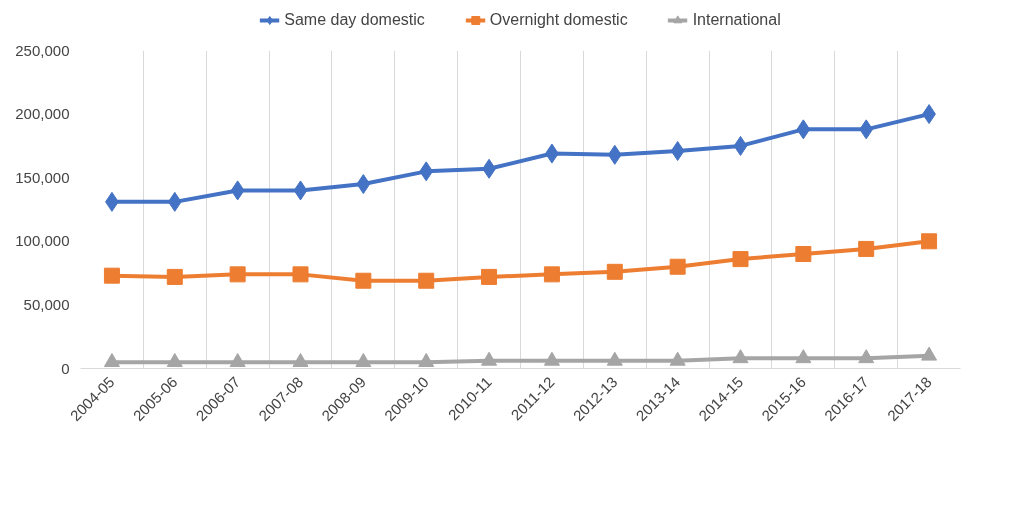 This screenshot has width=1016, height=526. I want to click on legend-label: Same day domestic, so click(354, 20).